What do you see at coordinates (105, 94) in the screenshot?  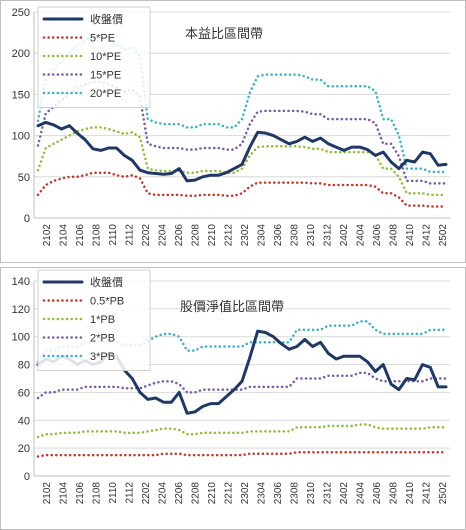 I see `legend-label: 20*PE` at bounding box center [105, 94].